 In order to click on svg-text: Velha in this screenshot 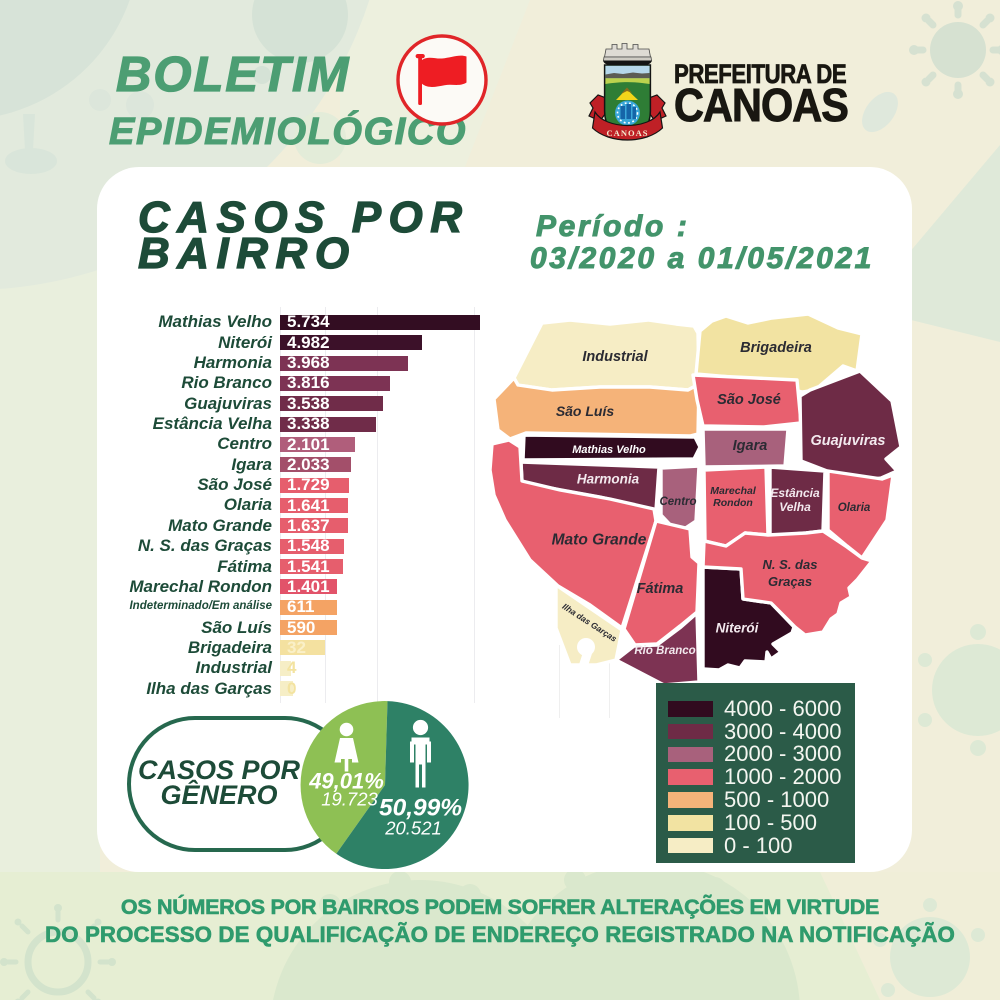, I will do `click(795, 507)`.